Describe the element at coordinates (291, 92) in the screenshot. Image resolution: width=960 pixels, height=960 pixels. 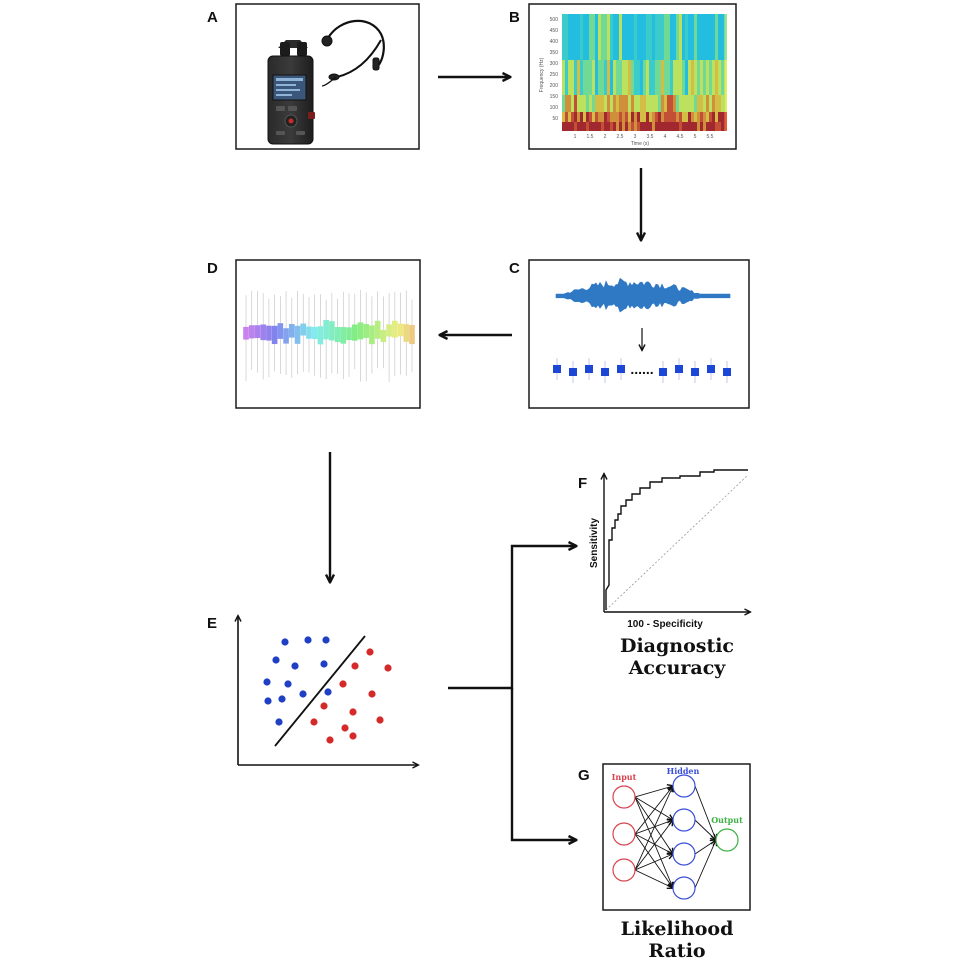
I see `recorder-device` at that location.